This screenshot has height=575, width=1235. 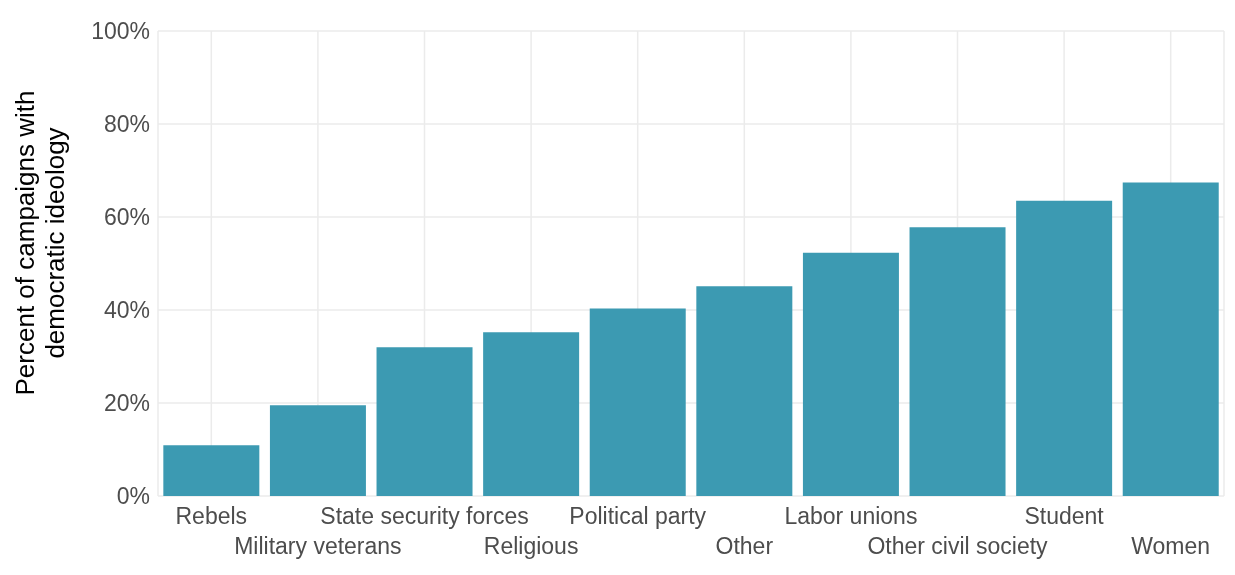 What do you see at coordinates (126, 310) in the screenshot?
I see `y-tick-label: 40%` at bounding box center [126, 310].